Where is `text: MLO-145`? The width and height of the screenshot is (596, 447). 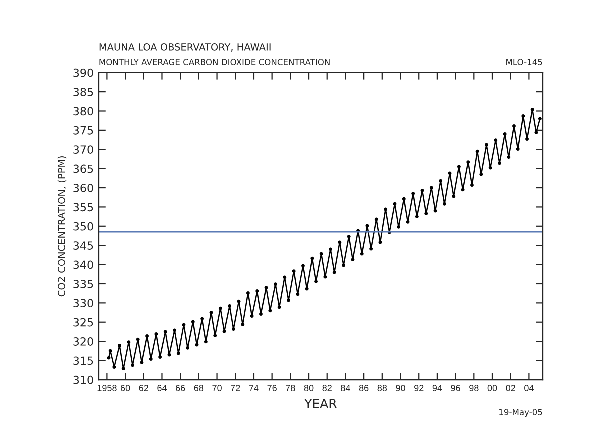
text: MLO-145 is located at coordinates (524, 62).